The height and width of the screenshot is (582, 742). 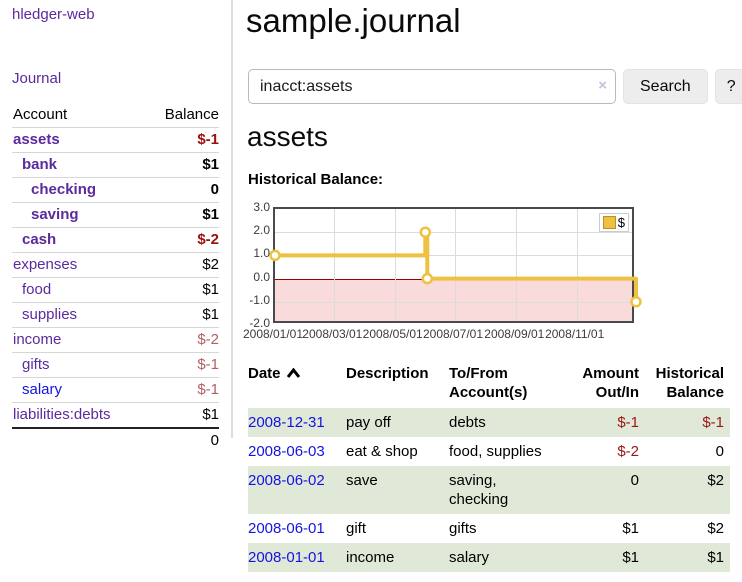 What do you see at coordinates (293, 372) in the screenshot?
I see `sort-ascending-icon` at bounding box center [293, 372].